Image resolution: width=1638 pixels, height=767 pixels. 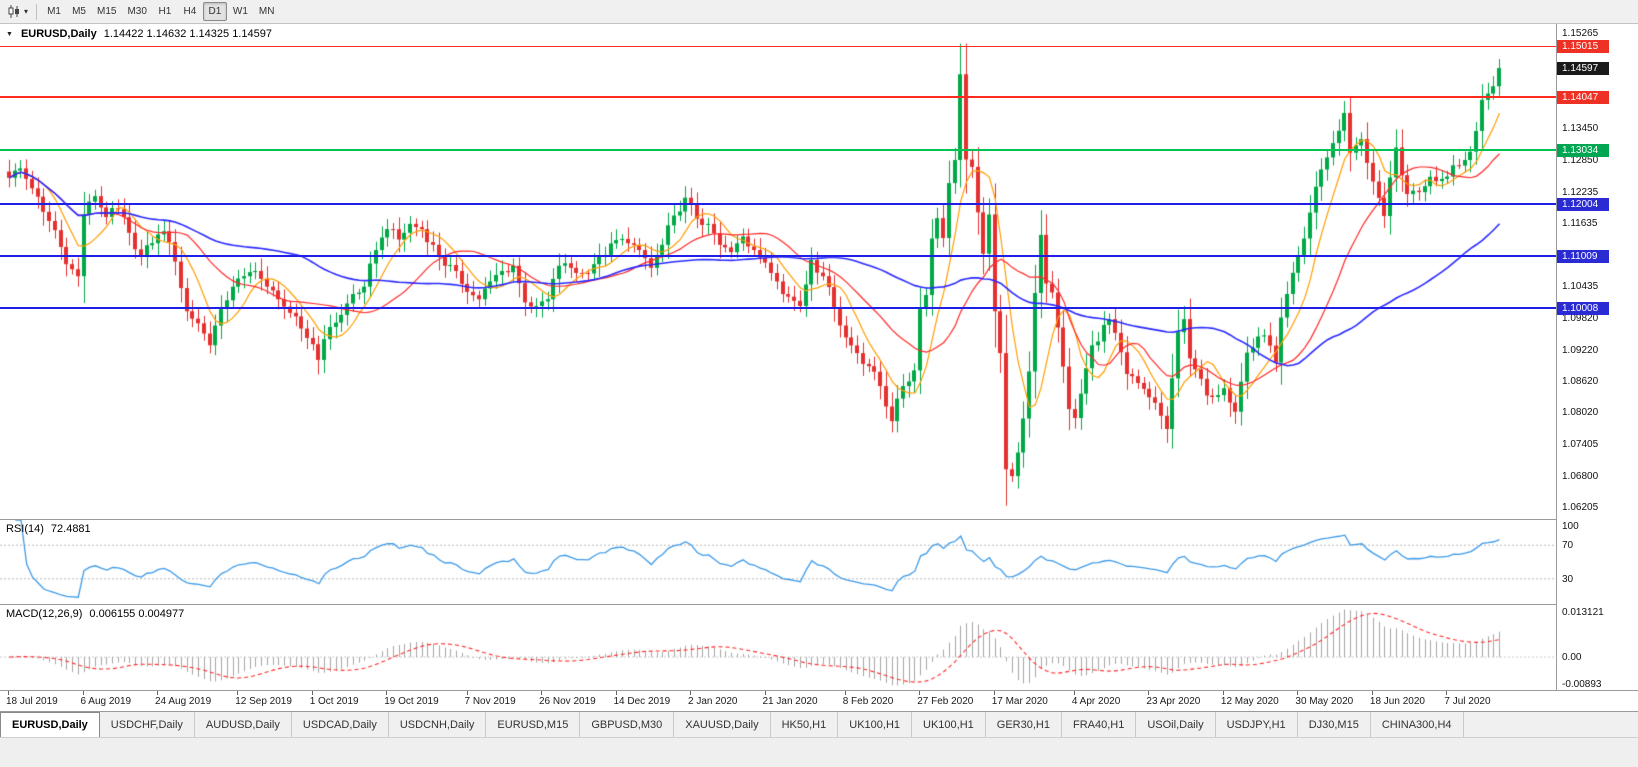 I want to click on date-label: 7 Jul 2020, so click(x=1467, y=701).